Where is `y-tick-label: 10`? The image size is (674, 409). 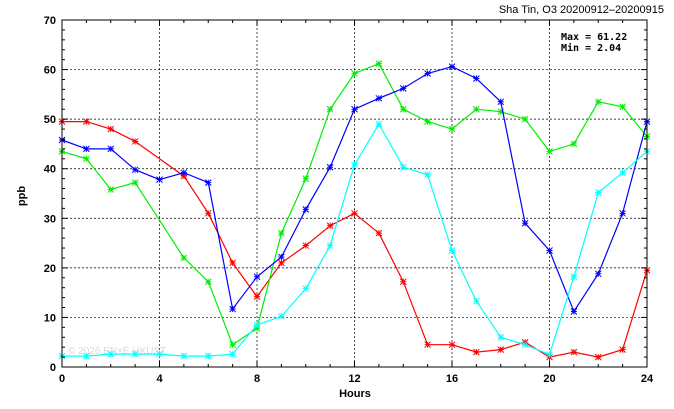 y-tick-label: 10 is located at coordinates (50, 318).